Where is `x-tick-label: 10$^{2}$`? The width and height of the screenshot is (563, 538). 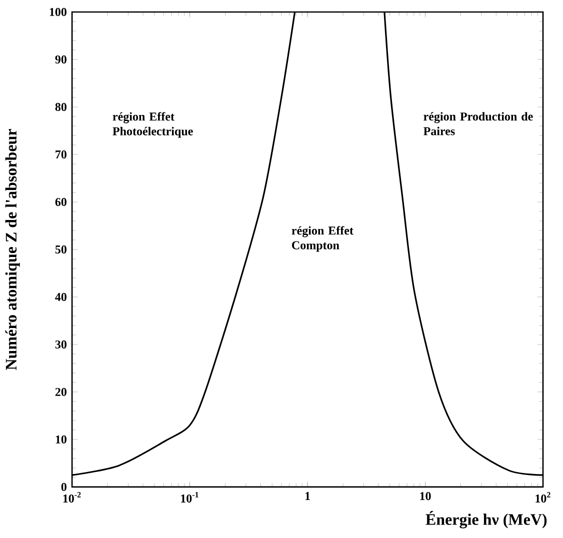
x-tick-label: 10$^{2}$ is located at coordinates (543, 497).